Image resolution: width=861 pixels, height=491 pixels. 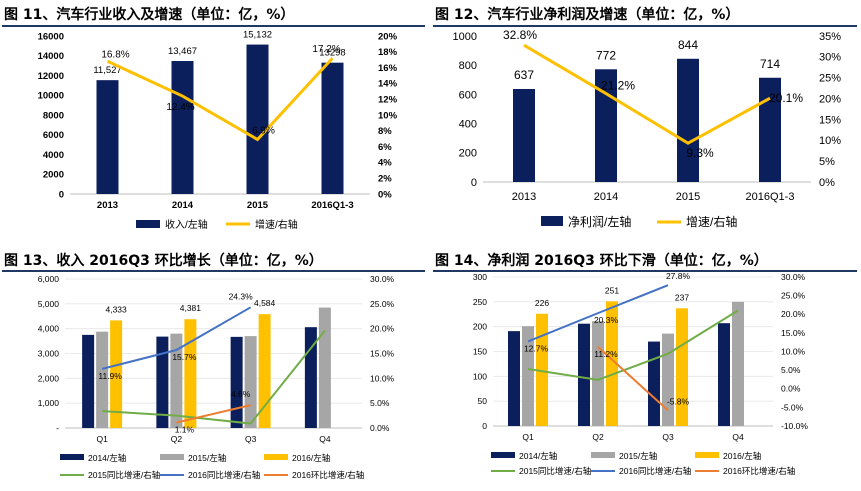 I want to click on line-data-label: 24.3%, so click(x=241, y=296).